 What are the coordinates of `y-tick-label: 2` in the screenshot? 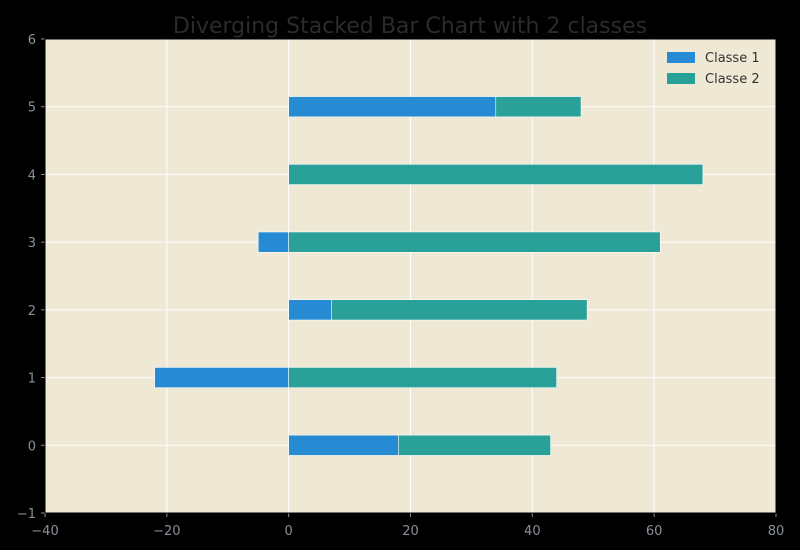 It's located at (32, 311).